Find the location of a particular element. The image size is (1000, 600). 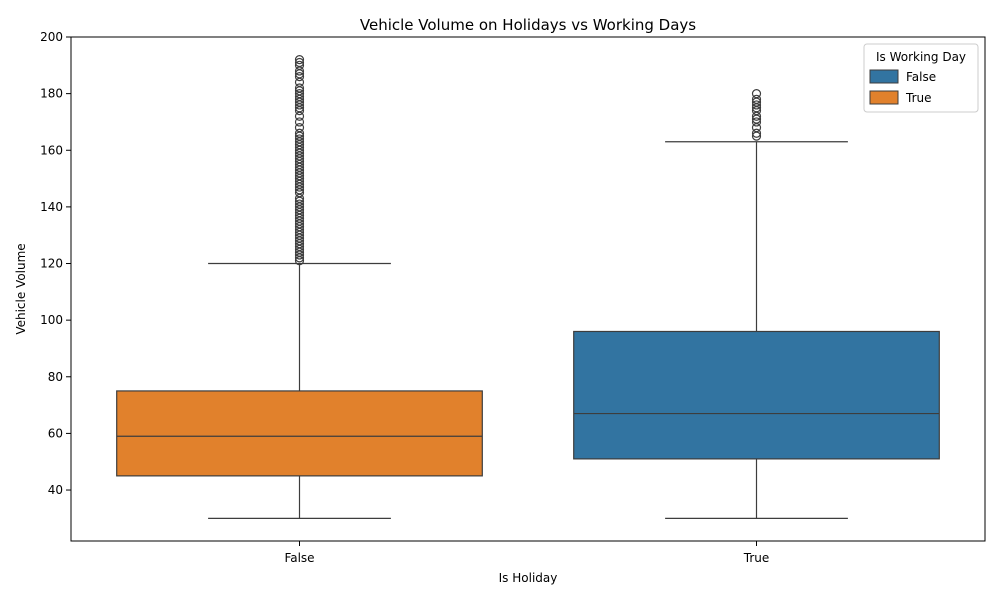

y-axis-label: Vehicle Volume is located at coordinates (21, 288).